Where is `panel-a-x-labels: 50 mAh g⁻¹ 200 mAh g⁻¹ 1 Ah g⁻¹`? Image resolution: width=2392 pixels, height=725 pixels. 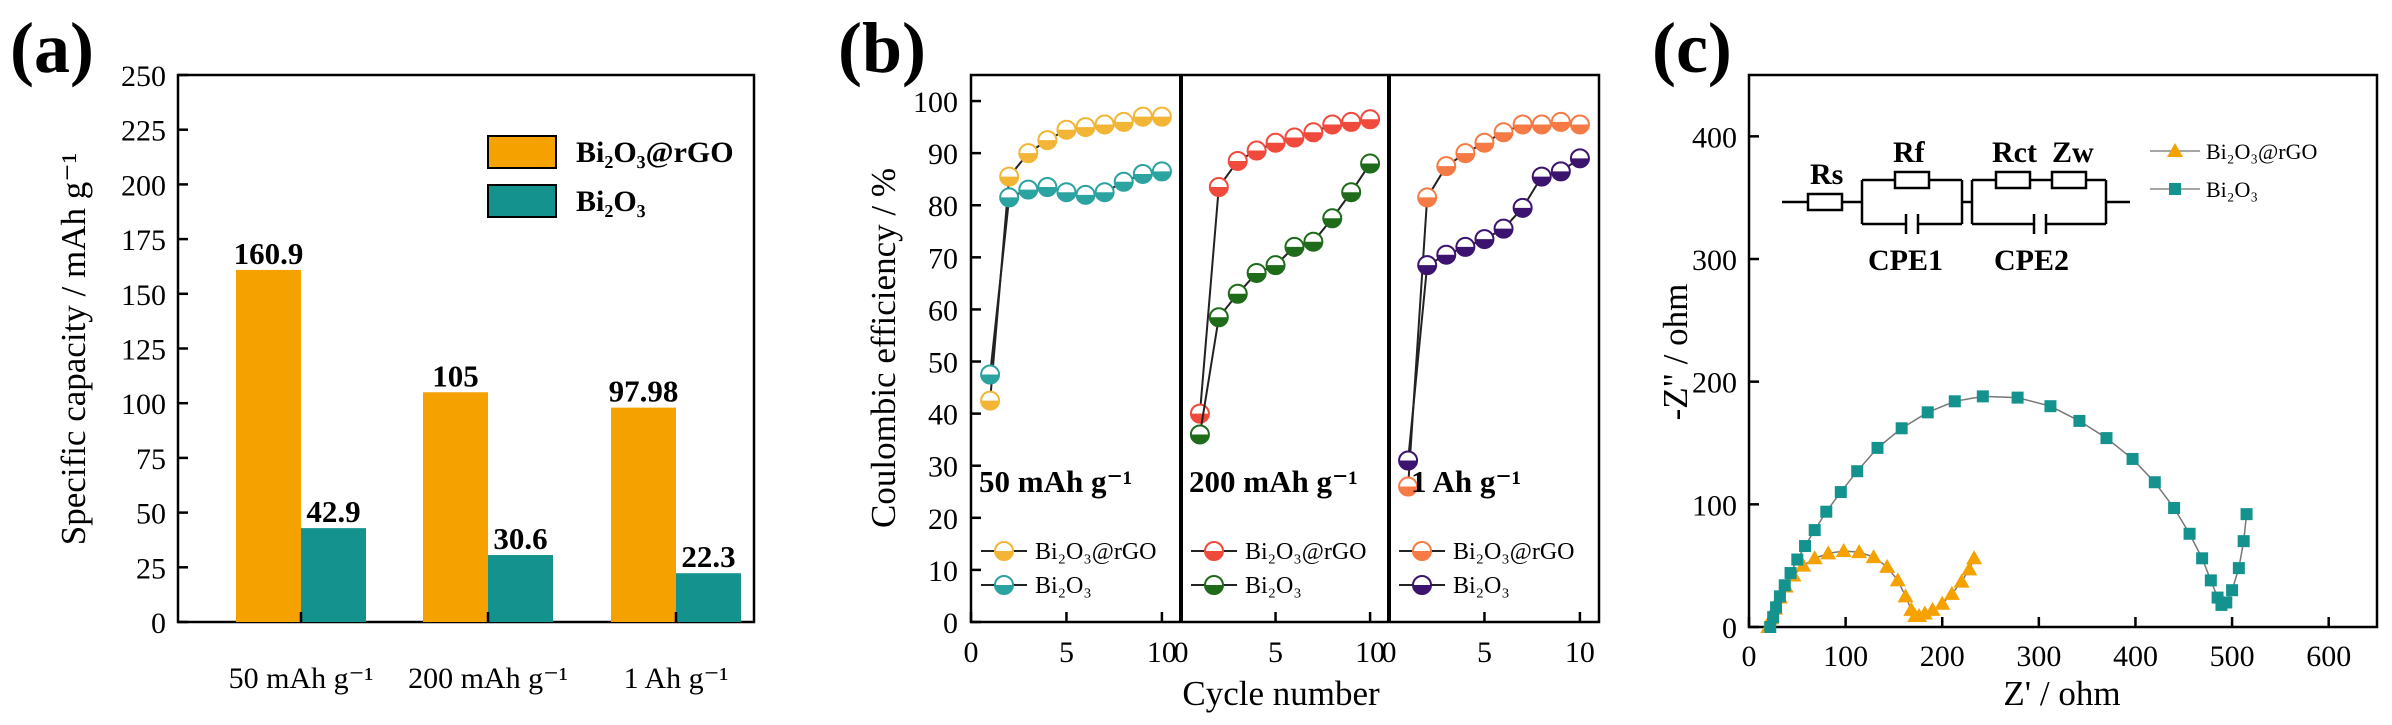 panel-a-x-labels: 50 mAh g⁻¹ 200 mAh g⁻¹ 1 Ah g⁻¹ is located at coordinates (479, 653).